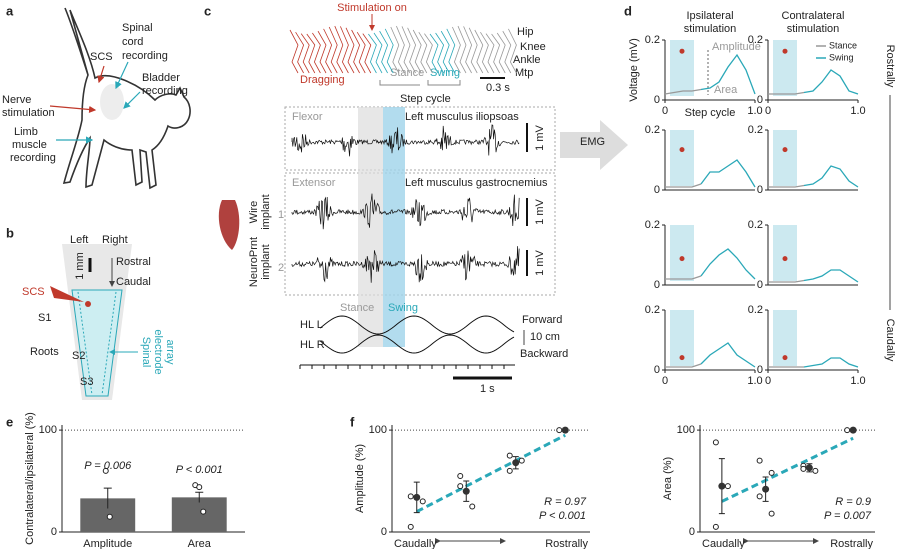  Describe the element at coordinates (73, 109) in the screenshot. I see `arrow` at that location.